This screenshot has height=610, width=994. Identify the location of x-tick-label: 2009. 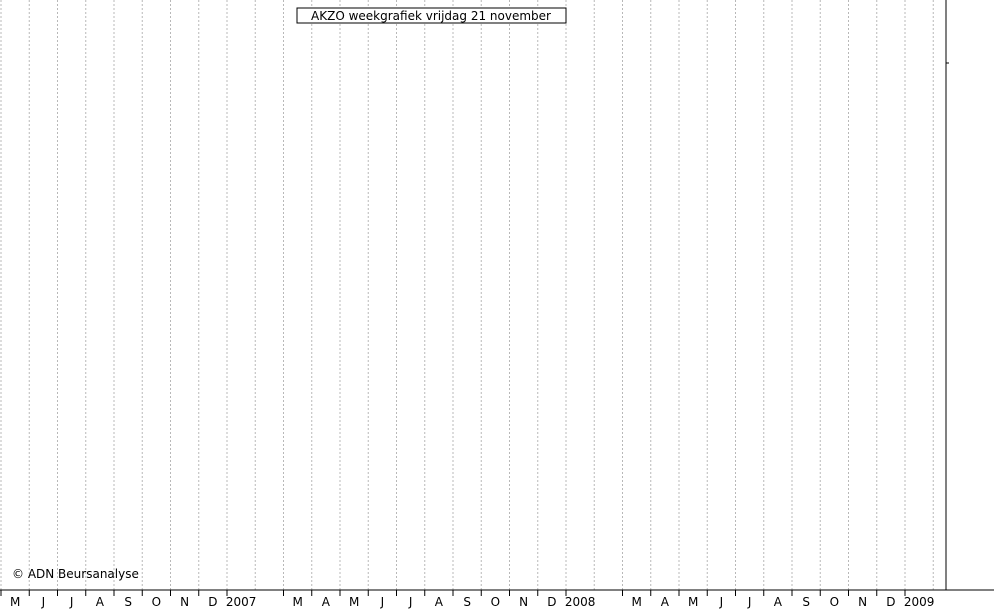
(919, 602).